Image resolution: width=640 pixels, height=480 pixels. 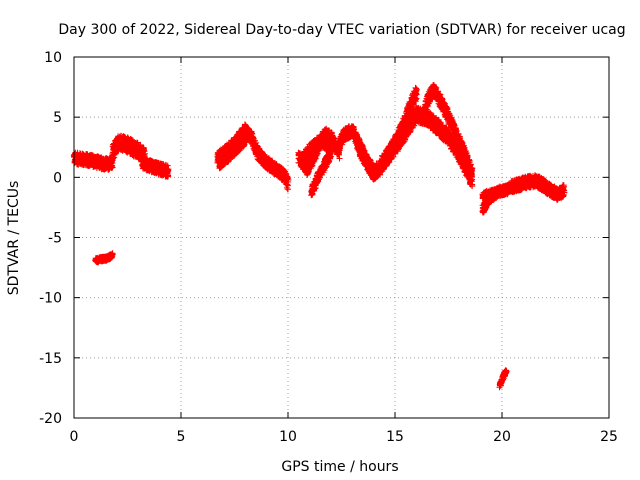 What do you see at coordinates (57, 178) in the screenshot?
I see `y-tick-label: 0` at bounding box center [57, 178].